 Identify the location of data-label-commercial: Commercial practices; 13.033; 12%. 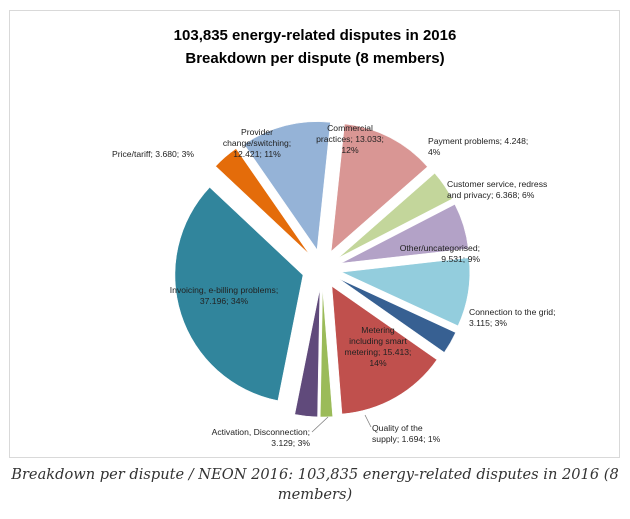
(350, 139).